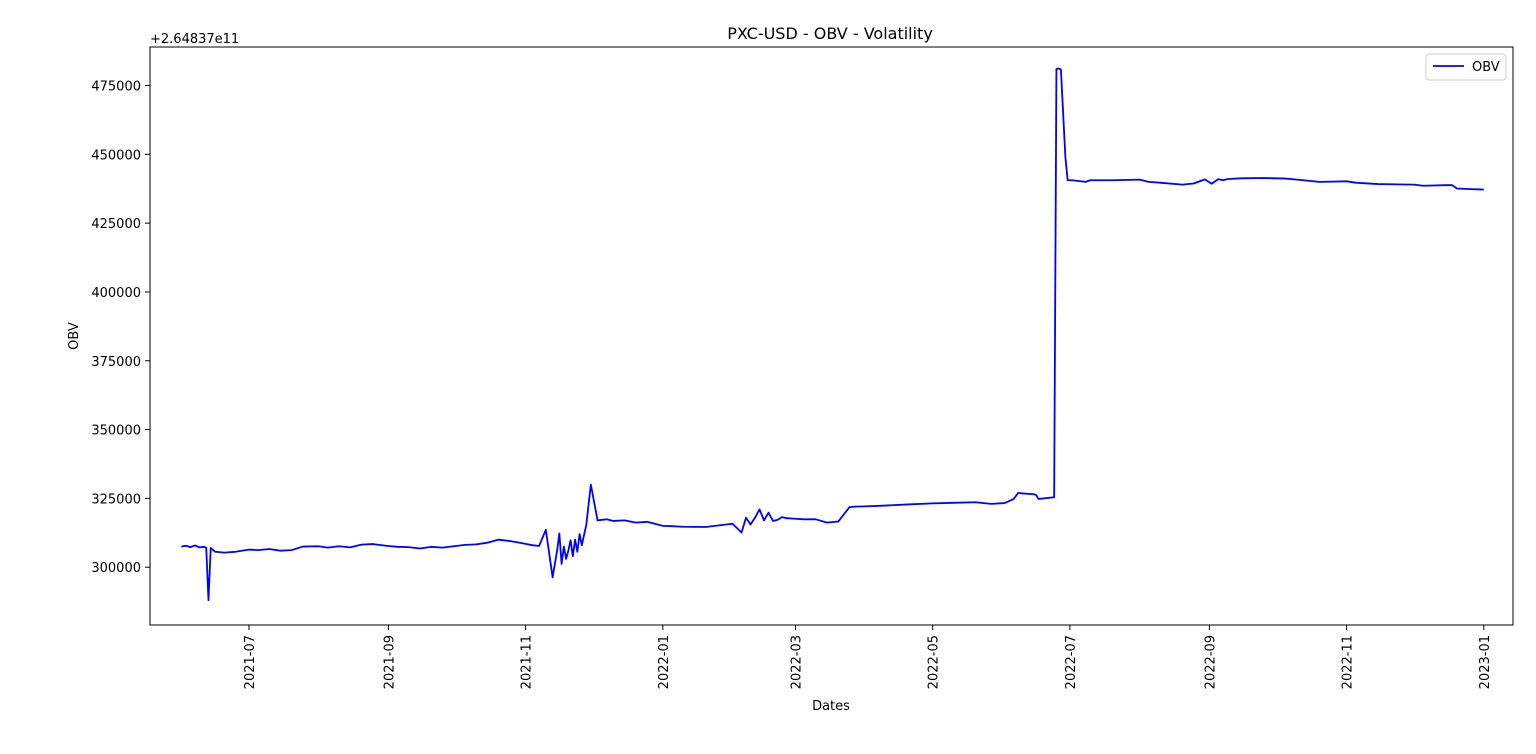 The height and width of the screenshot is (754, 1536). I want to click on y-tick-label: 425000, so click(116, 224).